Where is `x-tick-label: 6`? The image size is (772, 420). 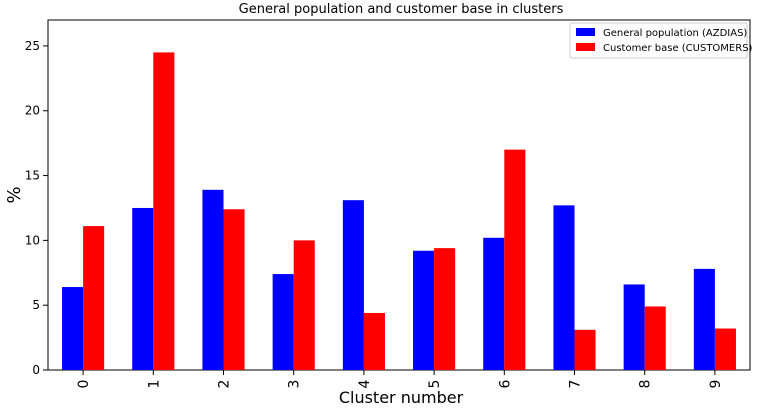 x-tick-label: 6 is located at coordinates (505, 383).